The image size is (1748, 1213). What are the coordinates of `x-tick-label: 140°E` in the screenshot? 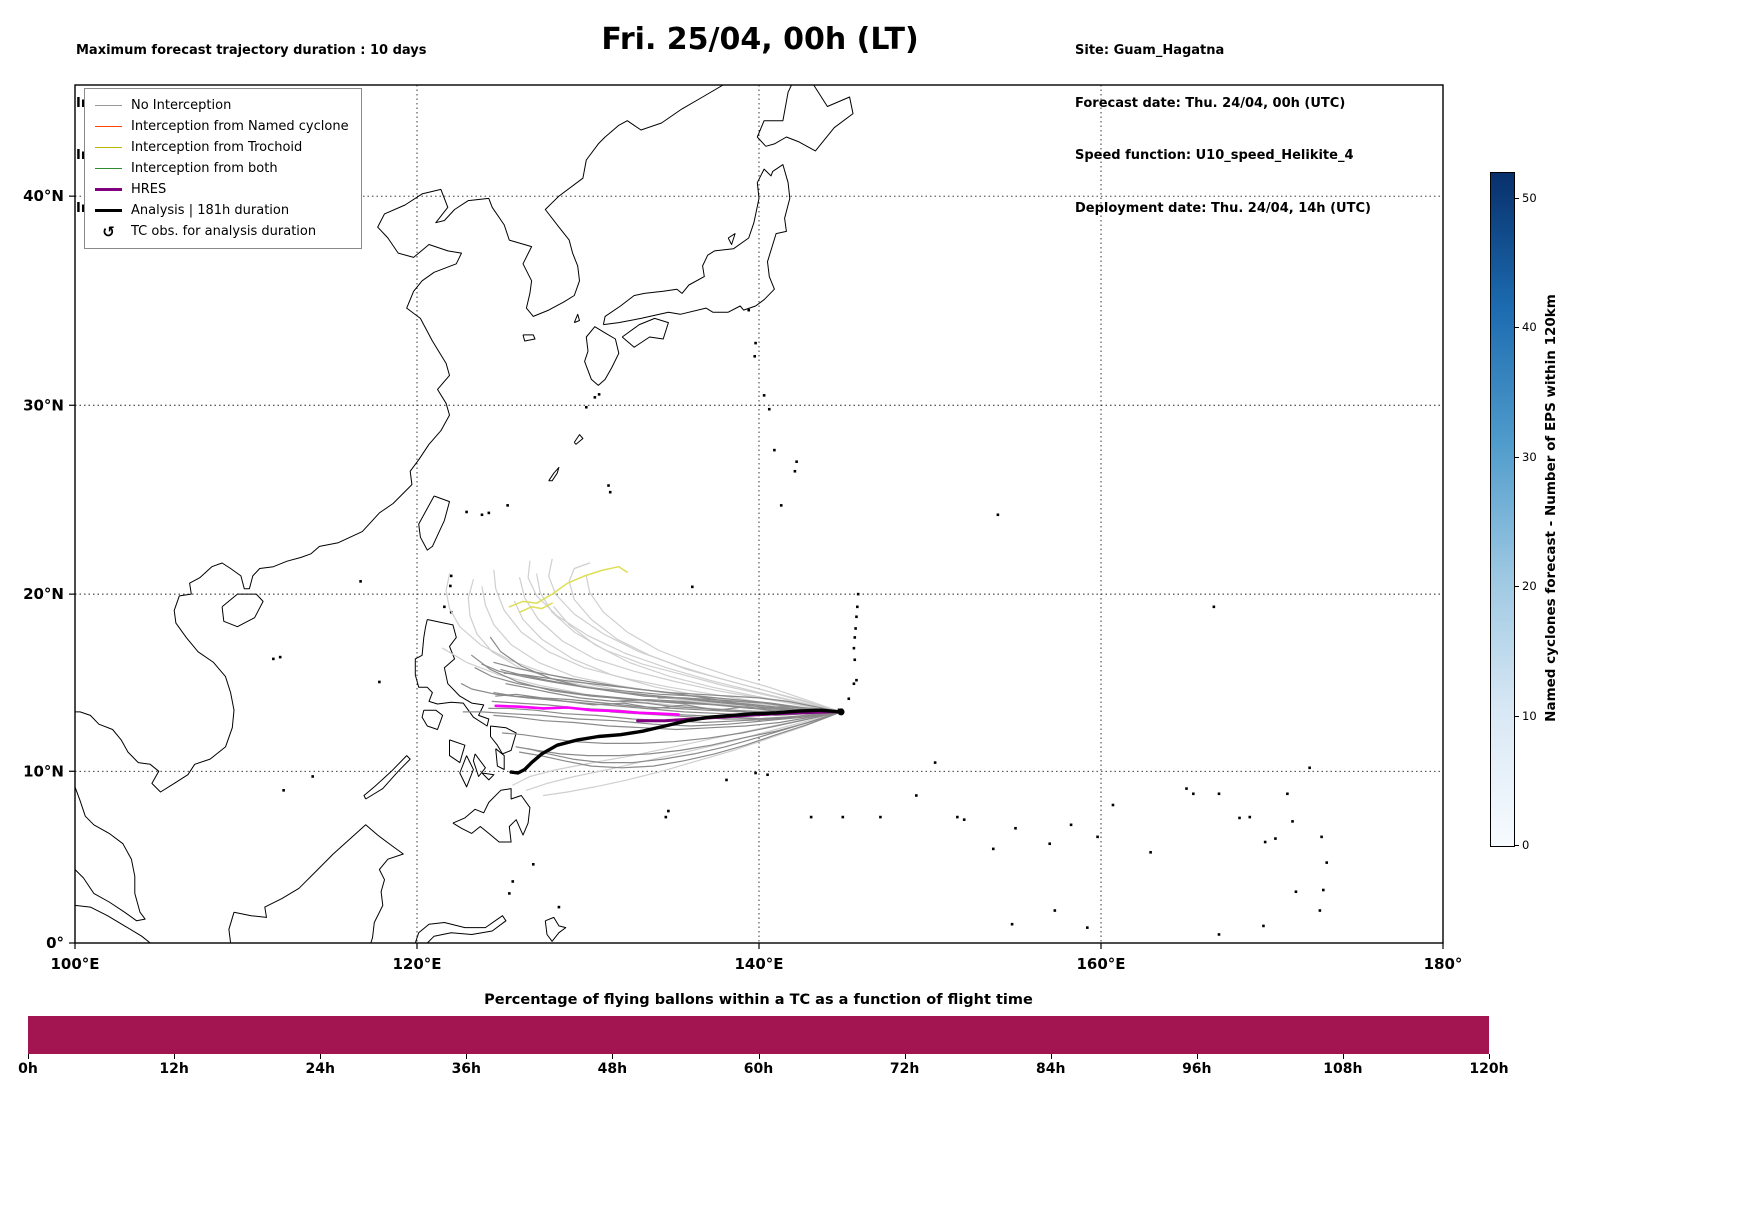 It's located at (758, 964).